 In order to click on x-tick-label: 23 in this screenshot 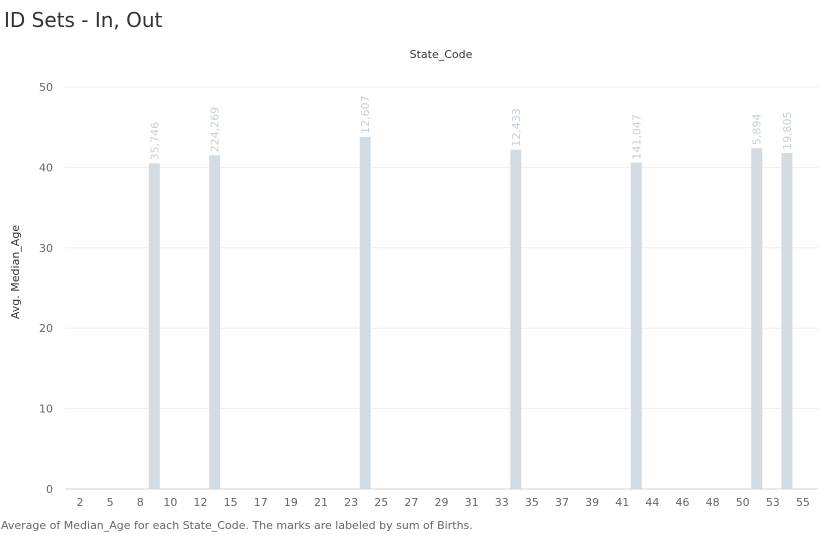, I will do `click(351, 502)`.